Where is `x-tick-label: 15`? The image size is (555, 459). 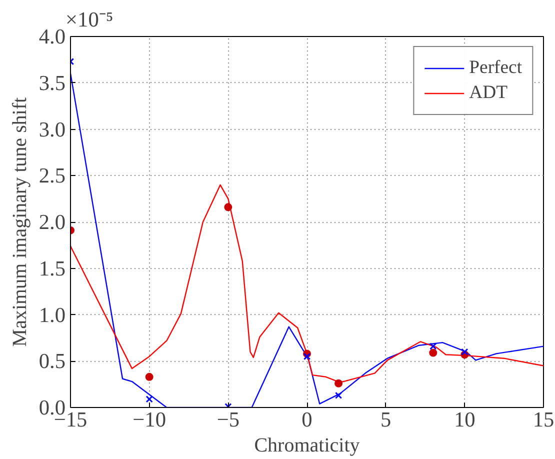 x-tick-label: 15 is located at coordinates (543, 420).